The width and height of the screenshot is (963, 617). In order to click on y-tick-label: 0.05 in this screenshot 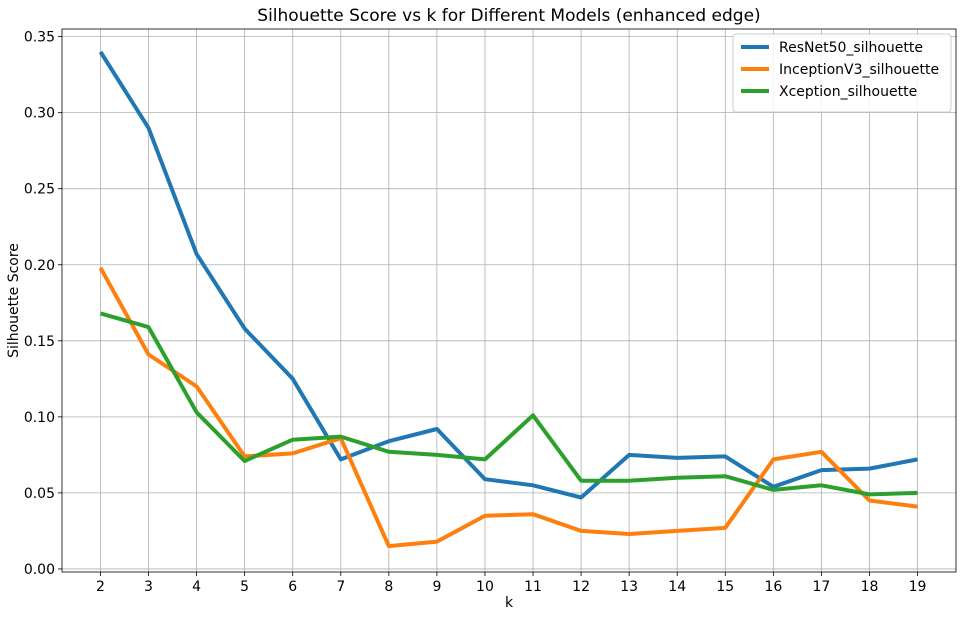, I will do `click(39, 494)`.